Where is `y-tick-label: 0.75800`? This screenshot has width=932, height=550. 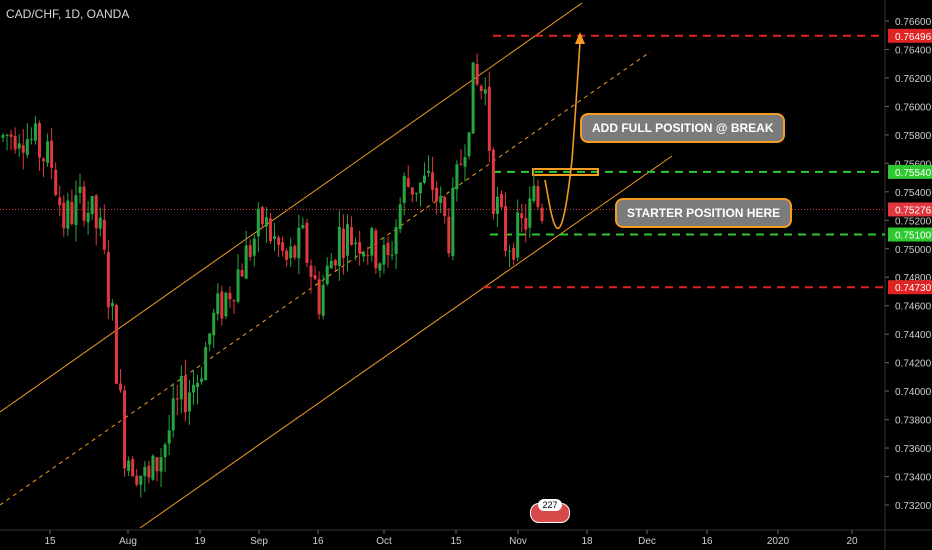 y-tick-label: 0.75800 is located at coordinates (913, 136).